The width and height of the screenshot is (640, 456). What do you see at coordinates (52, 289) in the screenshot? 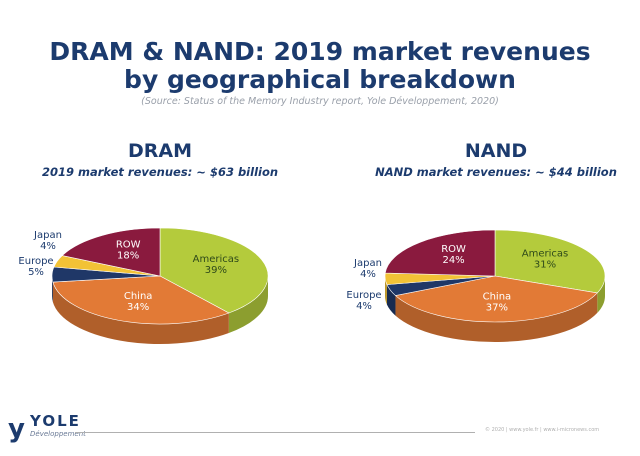
I see `dram-slice-side-europe` at bounding box center [52, 289].